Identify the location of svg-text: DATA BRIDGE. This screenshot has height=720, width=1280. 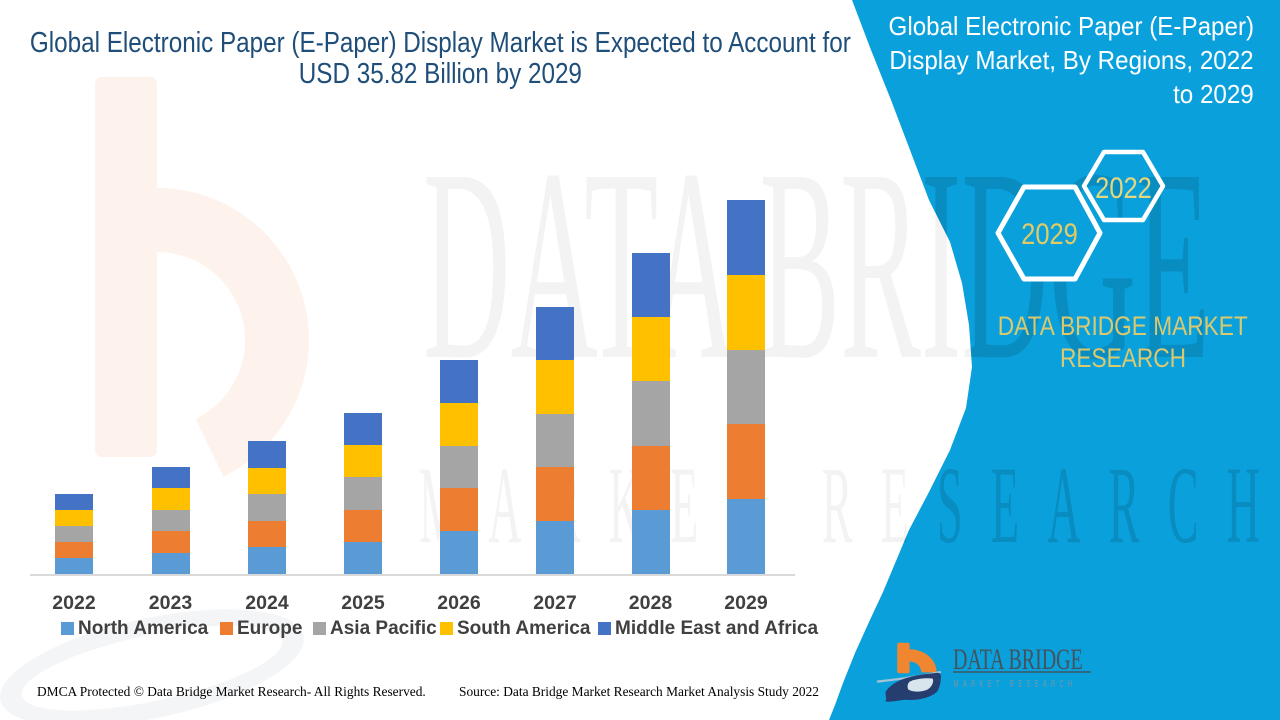
(1018, 659).